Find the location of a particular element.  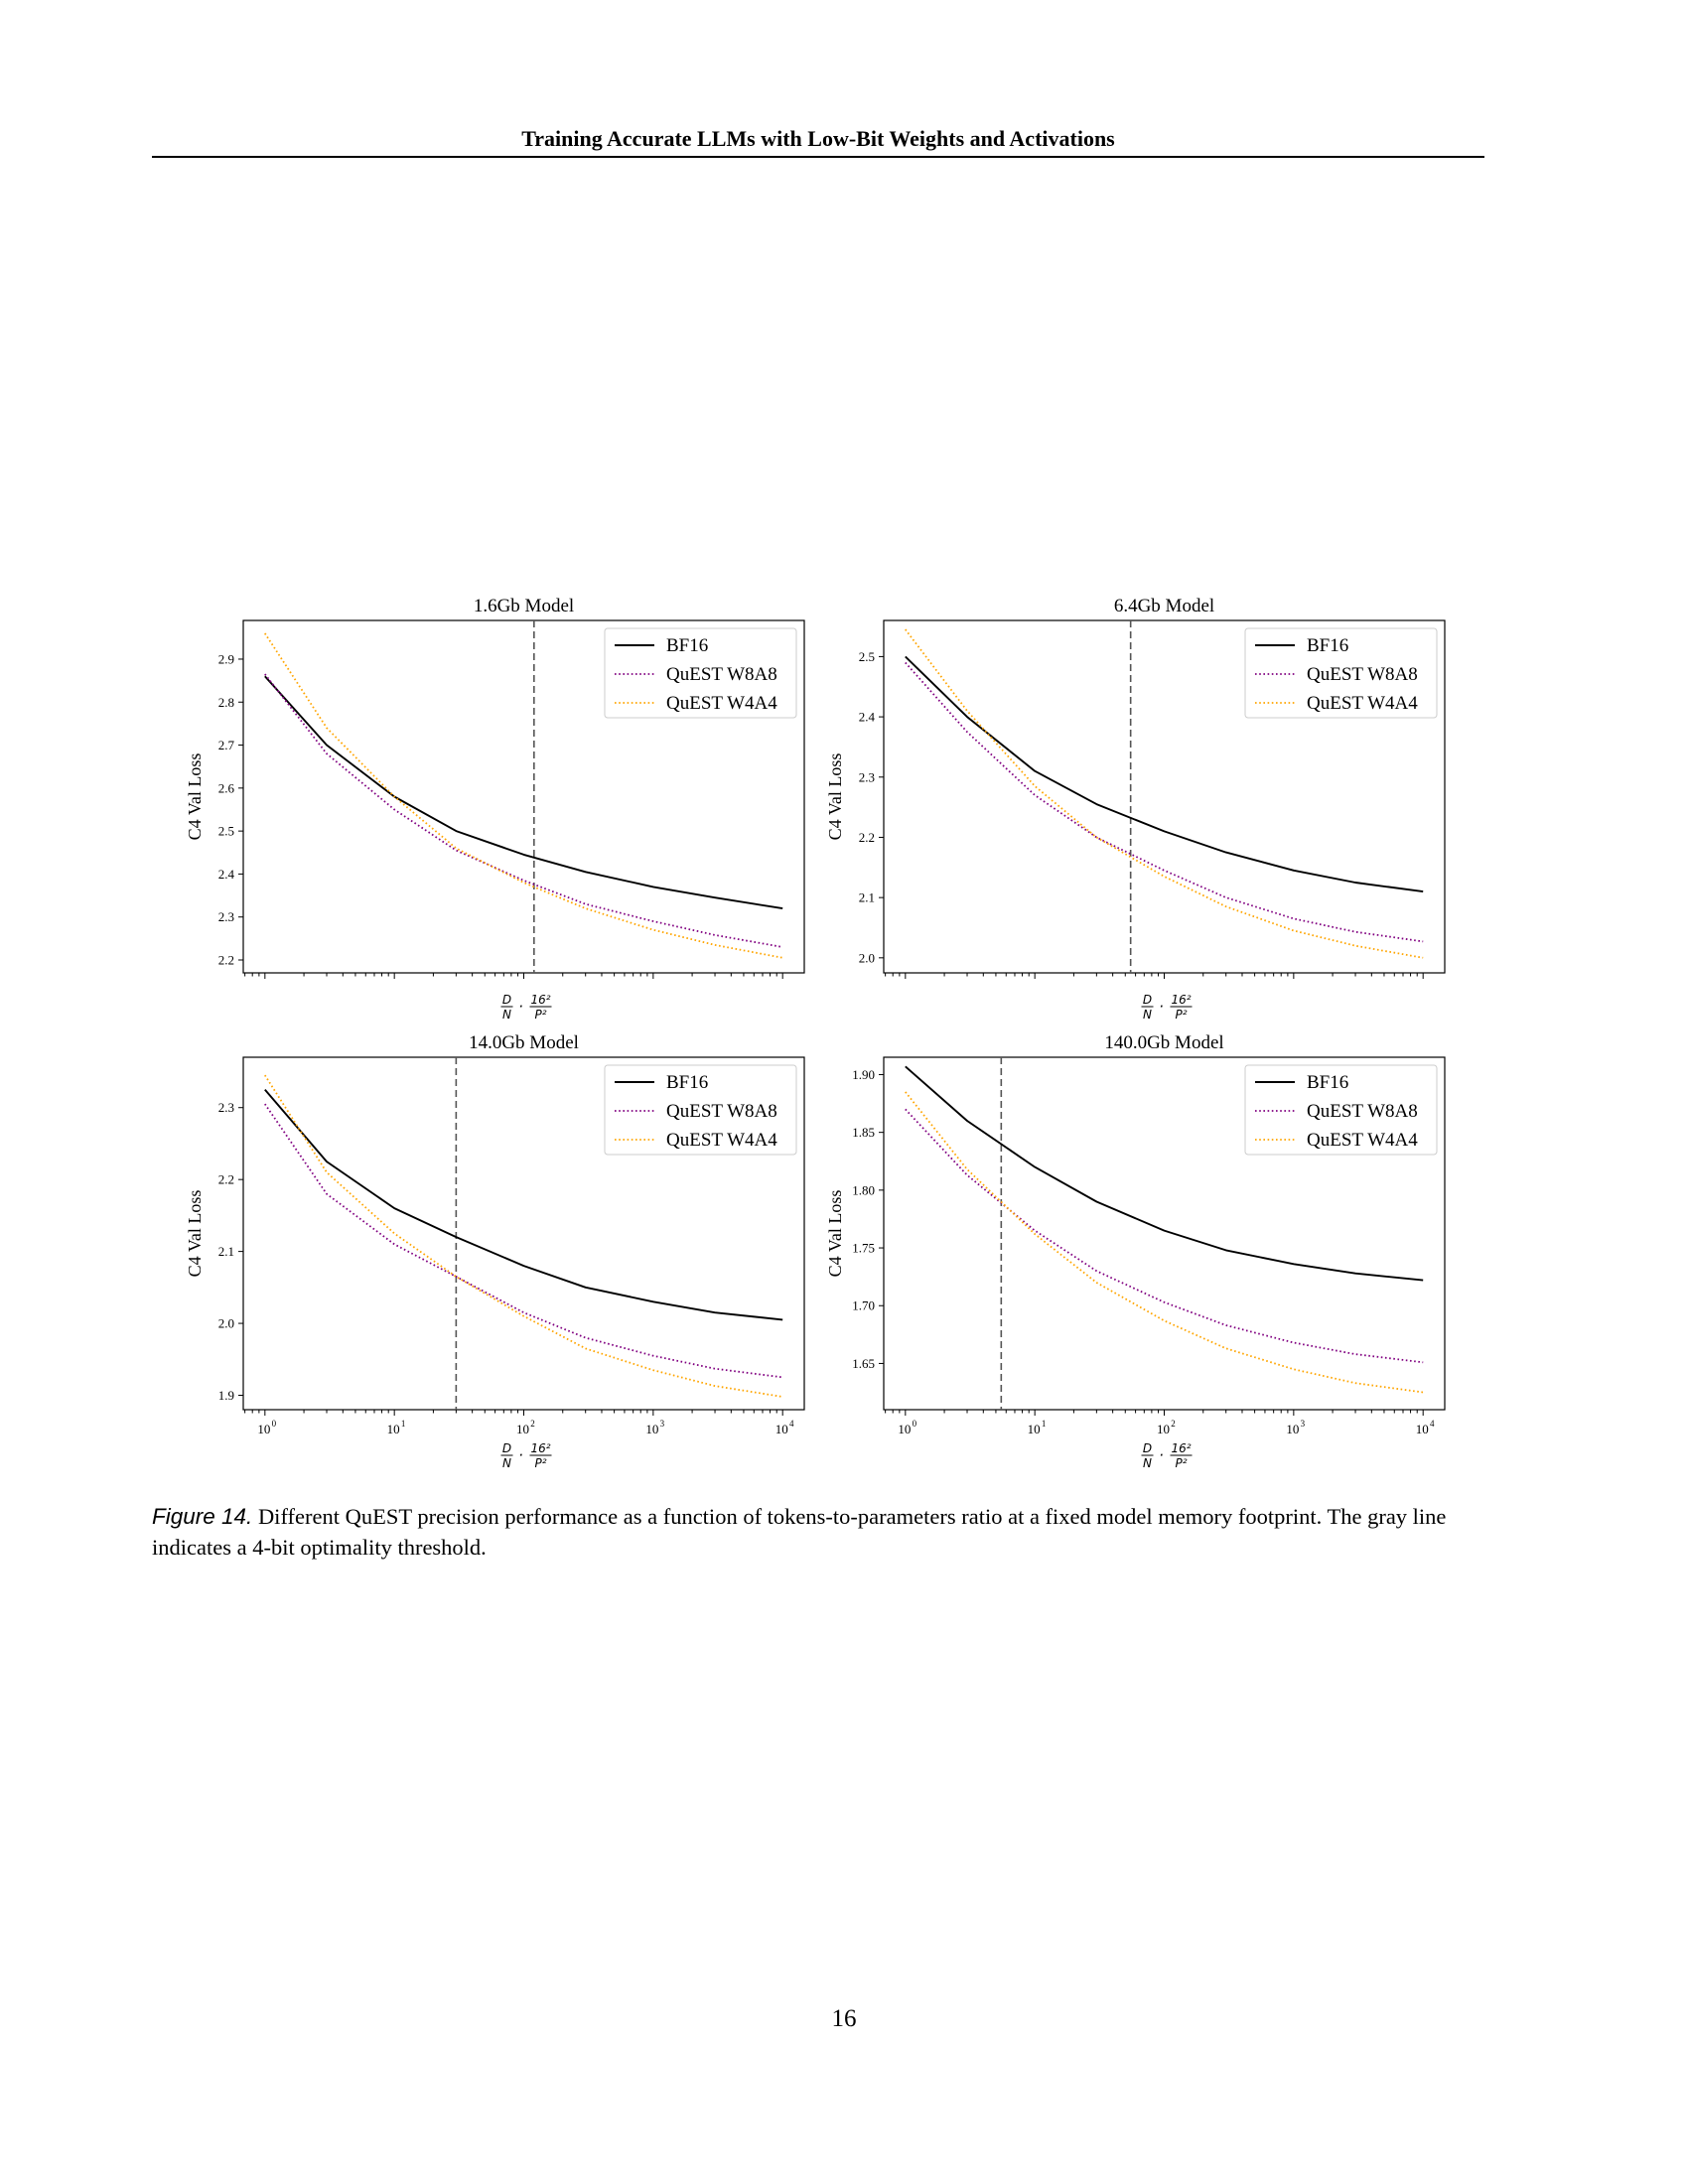

x-tick-label: 10 1 is located at coordinates (396, 1427).